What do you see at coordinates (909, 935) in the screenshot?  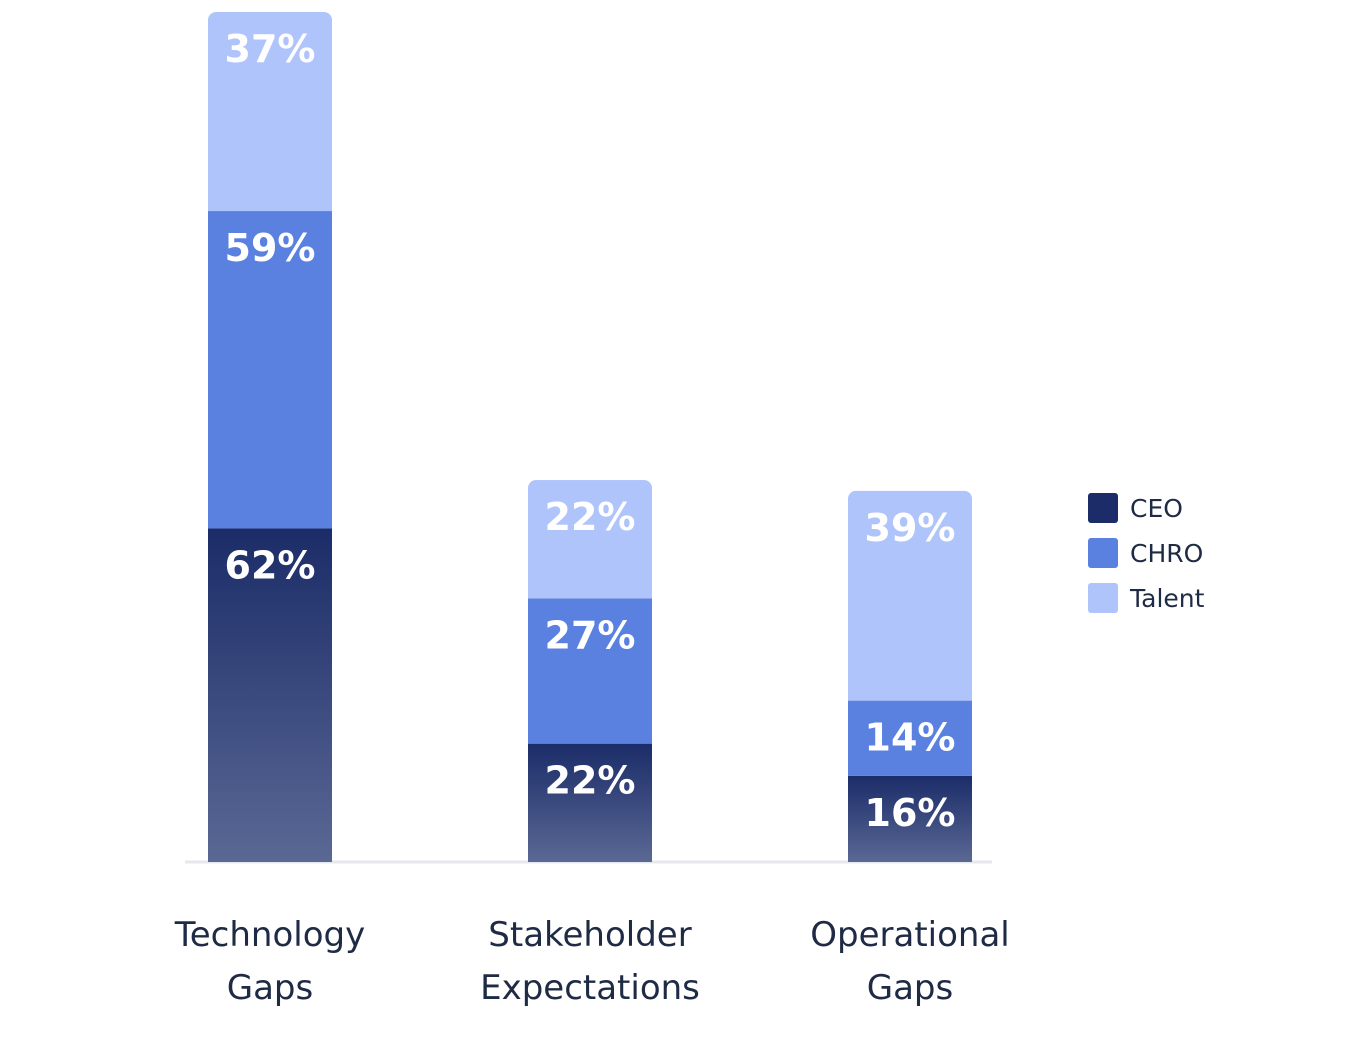 I see `category-label-2-line-0: Operational` at bounding box center [909, 935].